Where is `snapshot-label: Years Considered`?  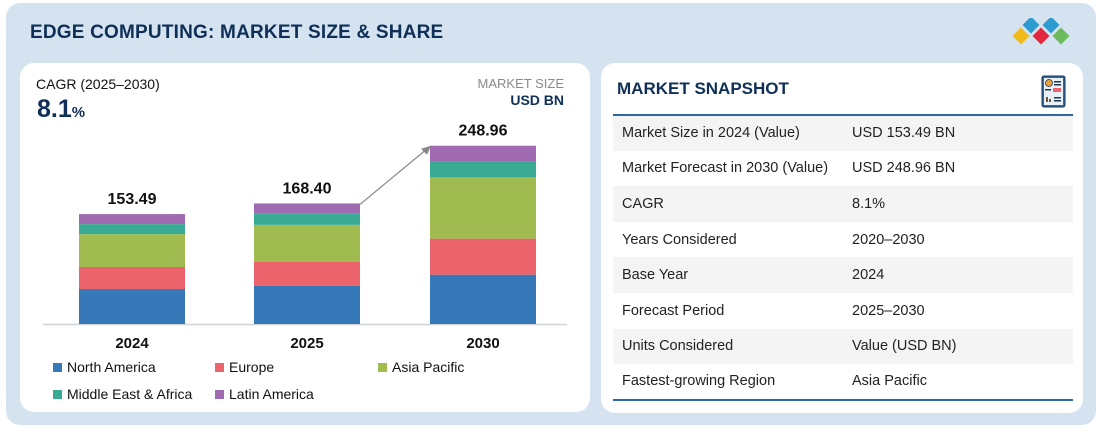
snapshot-label: Years Considered is located at coordinates (679, 239).